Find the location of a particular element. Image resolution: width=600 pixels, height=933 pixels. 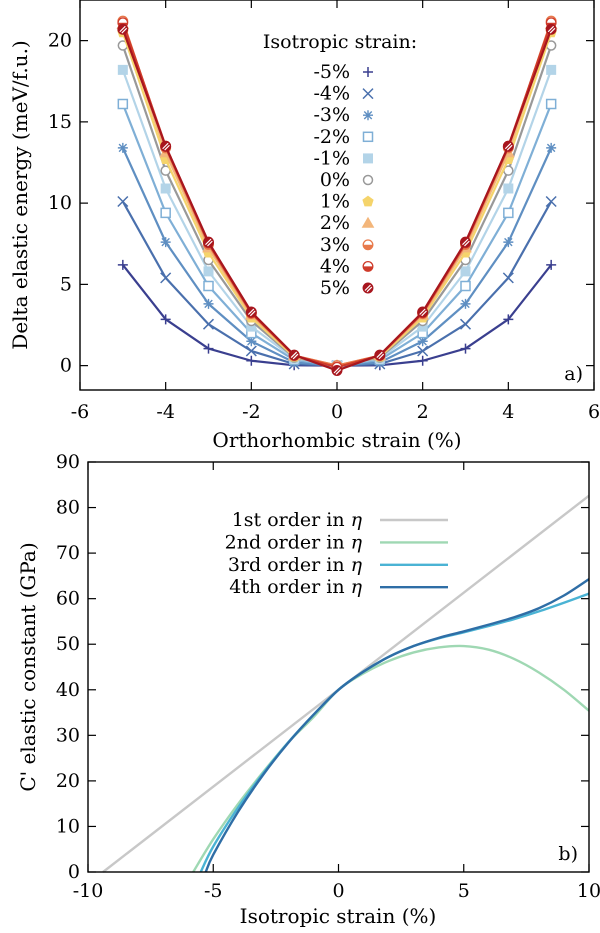

x-tick-label: -6 is located at coordinates (80, 412).